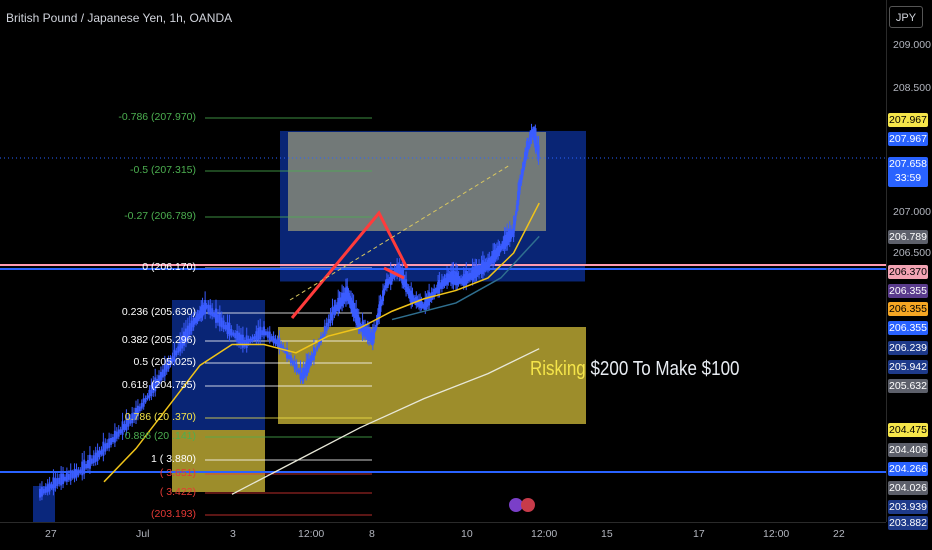  I want to click on price-label: 206.355, so click(908, 309).